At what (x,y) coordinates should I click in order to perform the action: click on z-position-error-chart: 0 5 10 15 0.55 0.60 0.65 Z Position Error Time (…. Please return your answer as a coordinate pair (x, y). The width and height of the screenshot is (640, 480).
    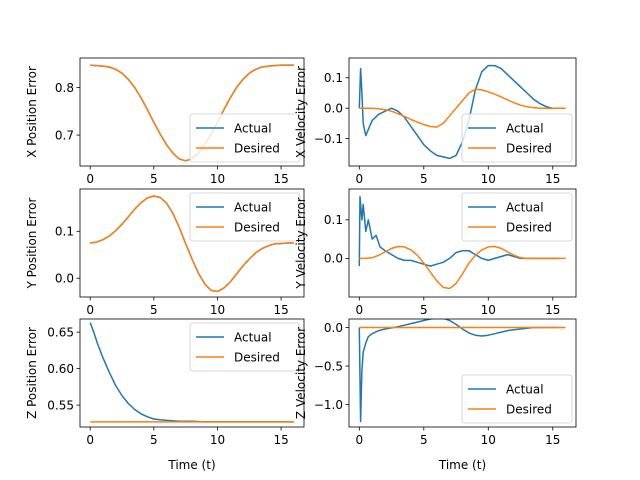
    Looking at the image, I should click on (165, 395).